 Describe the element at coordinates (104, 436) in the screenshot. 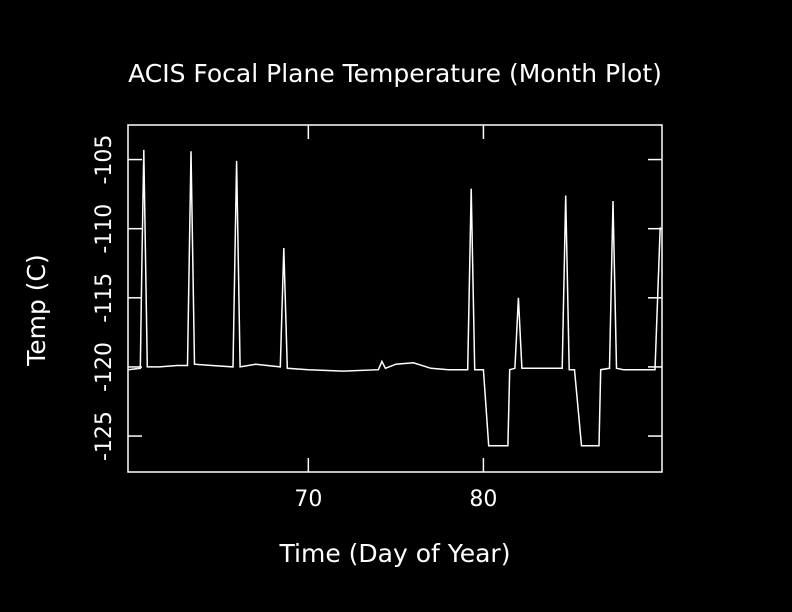

I see `y-tick-label: -125` at that location.